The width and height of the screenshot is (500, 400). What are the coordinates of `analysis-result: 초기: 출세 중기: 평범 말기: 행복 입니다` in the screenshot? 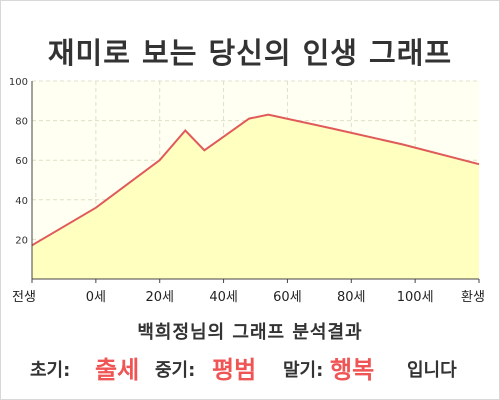 It's located at (250, 366).